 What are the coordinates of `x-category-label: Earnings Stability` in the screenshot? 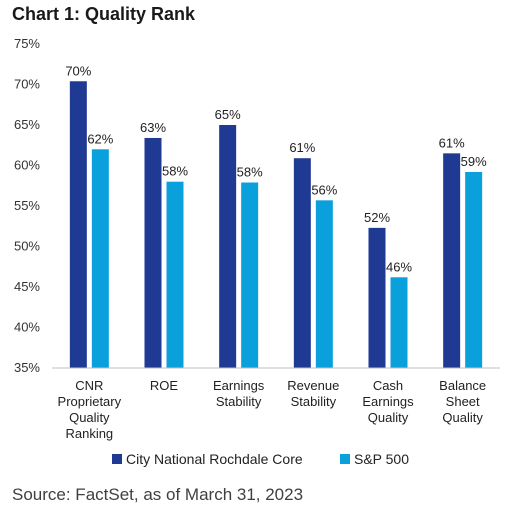 It's located at (239, 393).